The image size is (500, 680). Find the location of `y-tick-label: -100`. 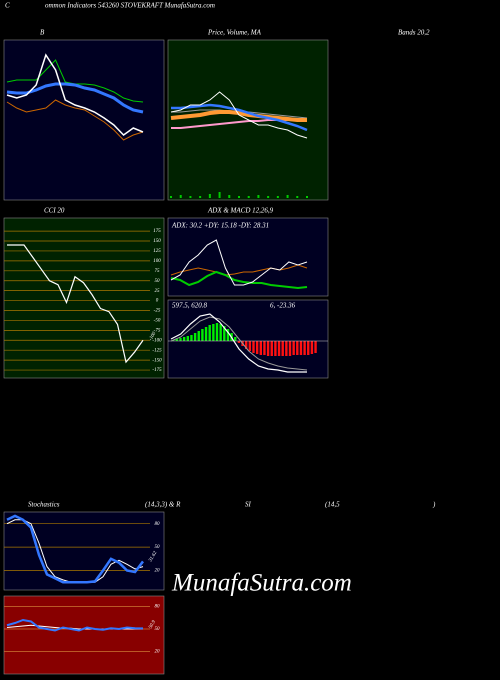

y-tick-label: -100 is located at coordinates (157, 340).